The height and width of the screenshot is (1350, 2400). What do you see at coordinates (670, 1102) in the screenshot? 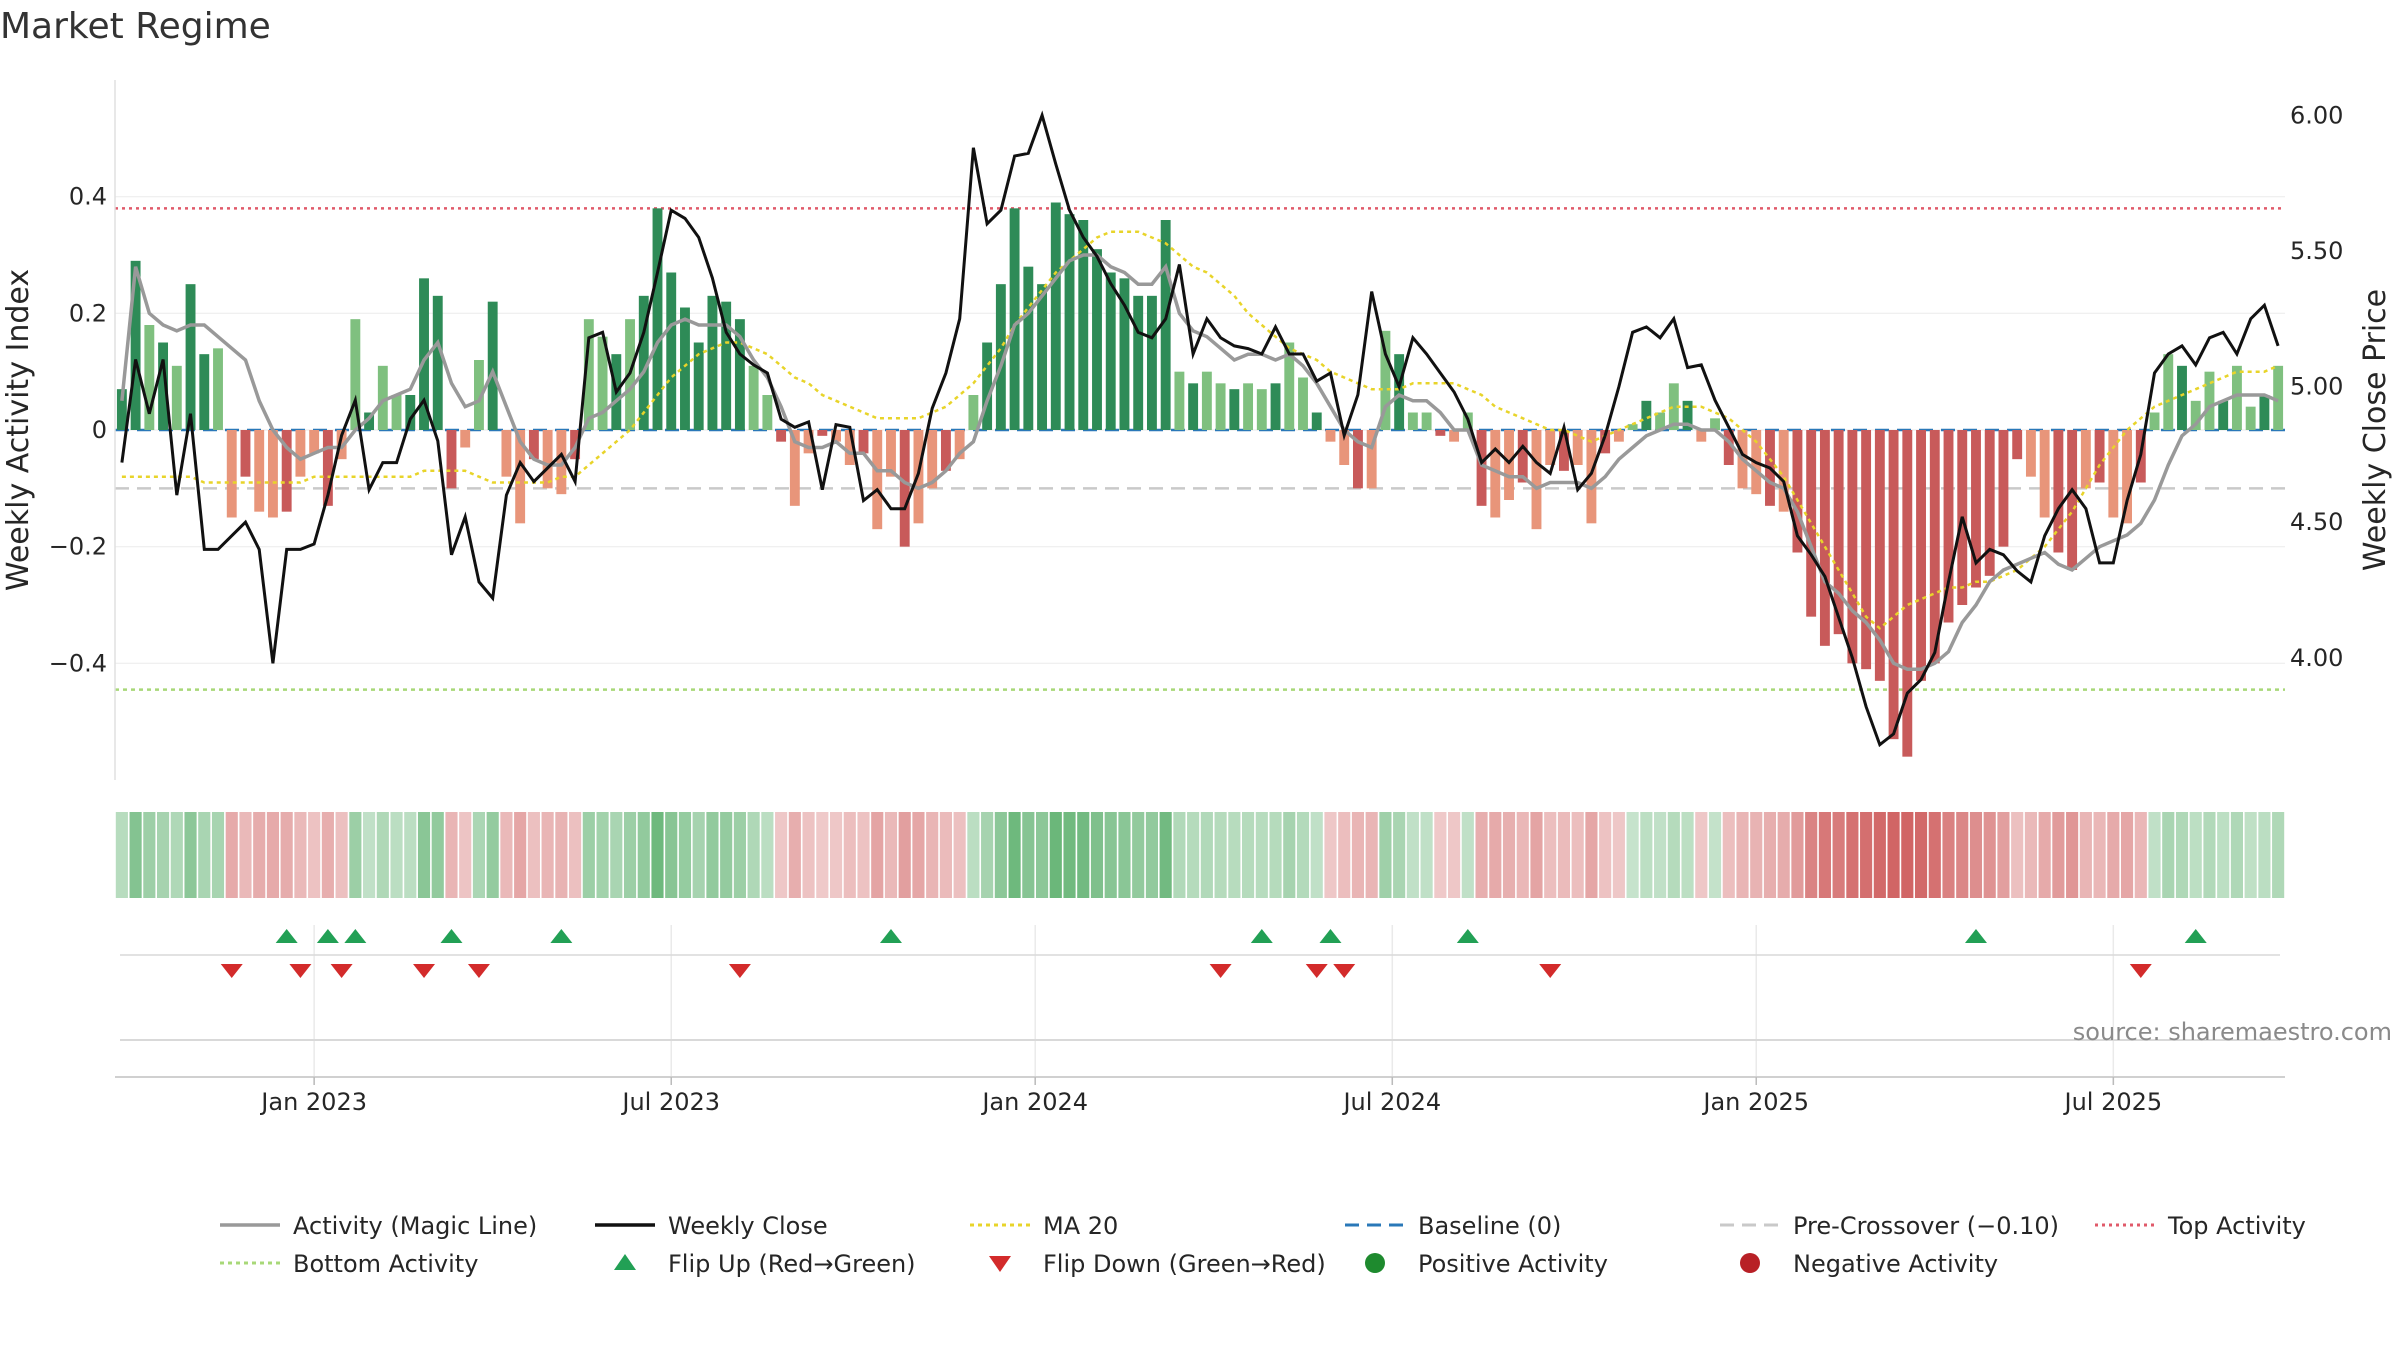
I see `x-tick-label: Jul 2023` at bounding box center [670, 1102].